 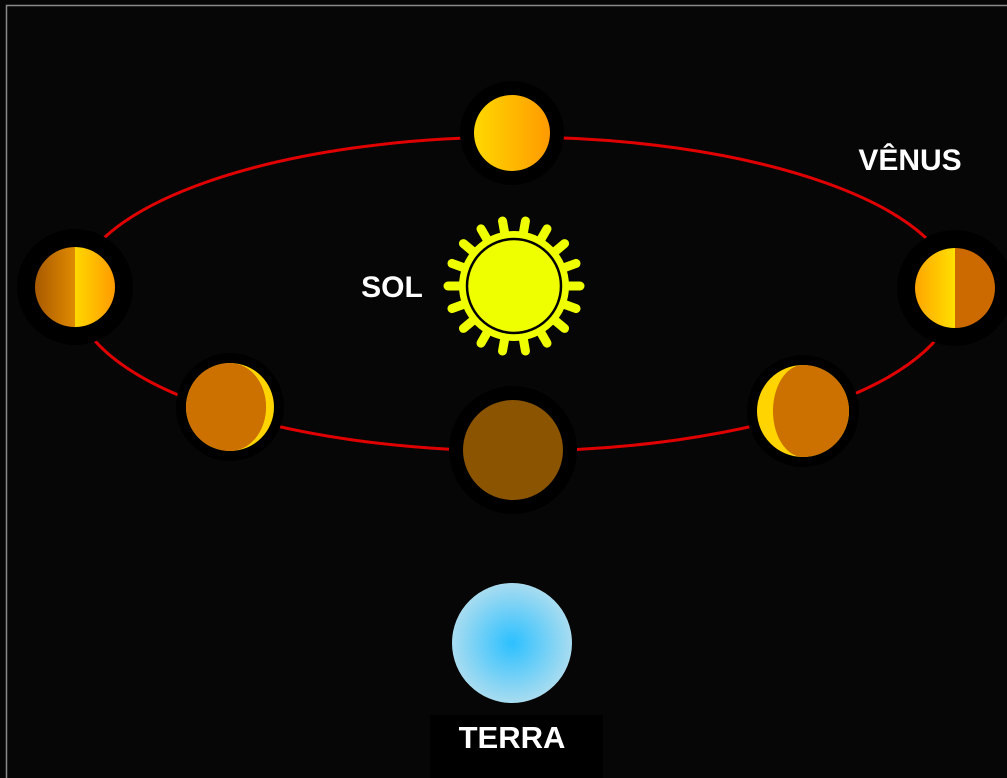 What do you see at coordinates (512, 133) in the screenshot?
I see `venus-full` at bounding box center [512, 133].